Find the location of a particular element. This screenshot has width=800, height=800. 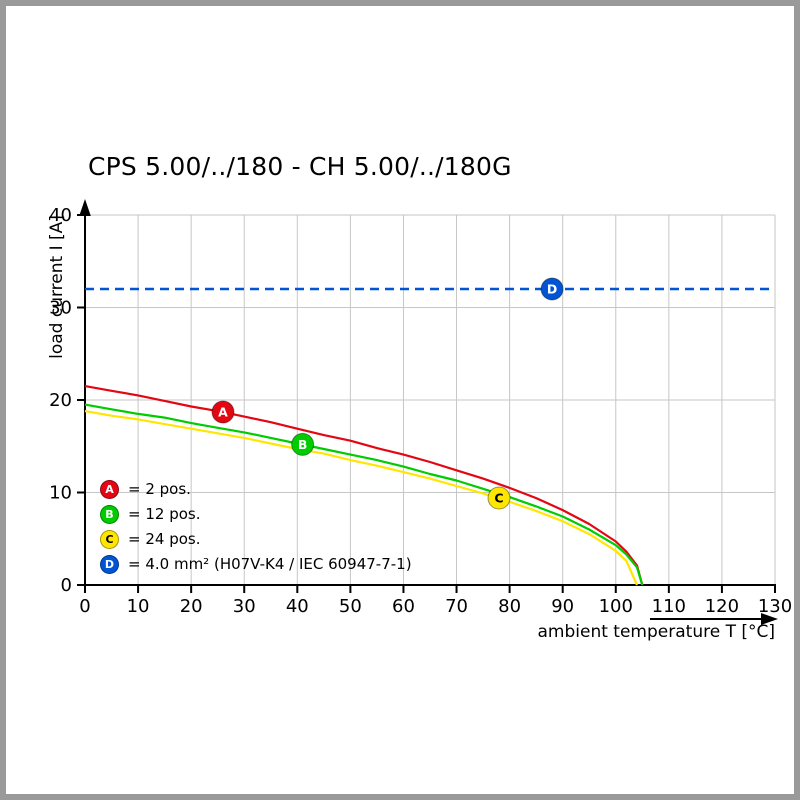

y-axis-arrow-icon is located at coordinates (85, 207).